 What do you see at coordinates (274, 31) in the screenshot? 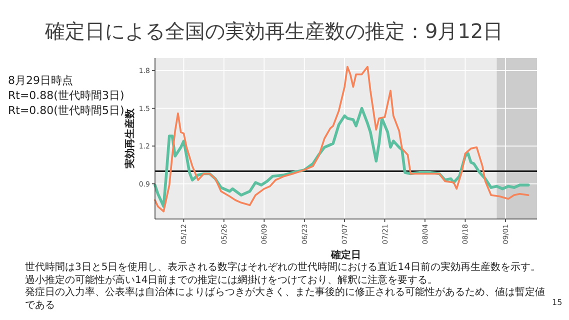
I see `chart-title: 確定日による全国の実効再生産数の推定：9月12日` at bounding box center [274, 31].